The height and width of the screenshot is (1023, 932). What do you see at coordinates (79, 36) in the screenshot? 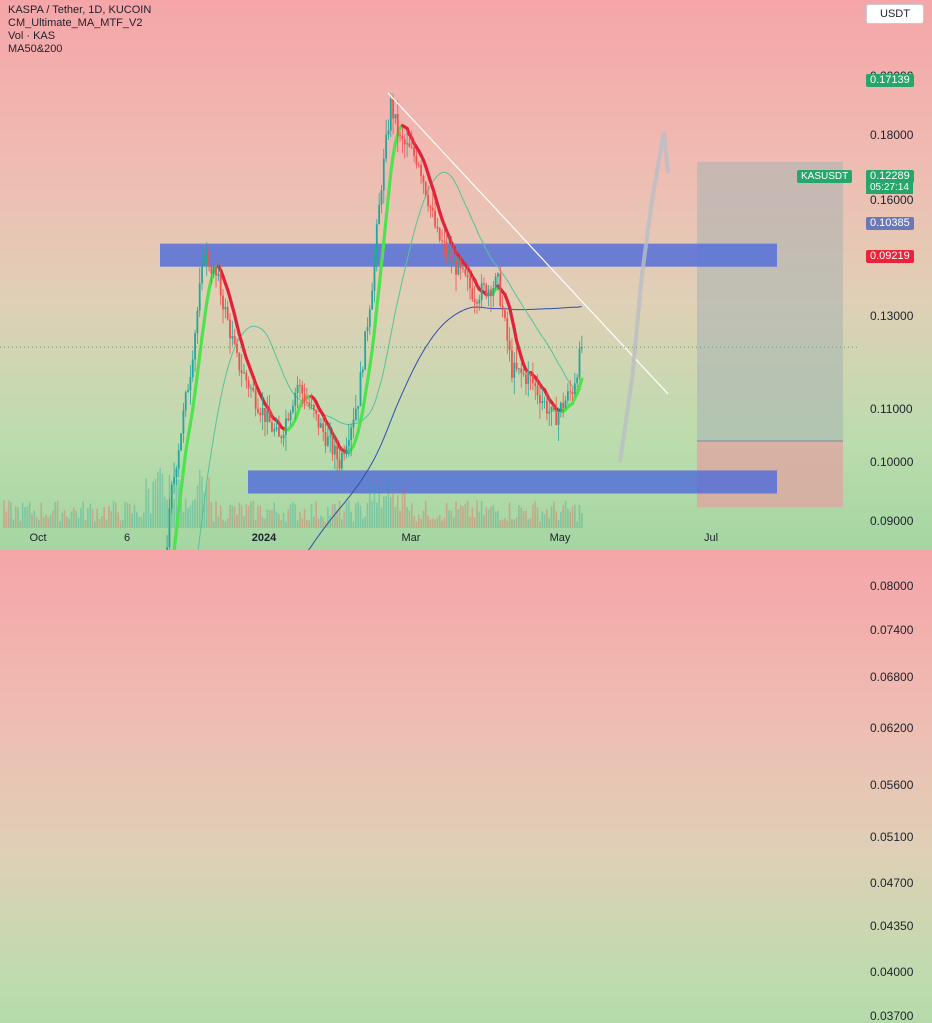
I see `legend-volume: Vol · KAS` at bounding box center [79, 36].